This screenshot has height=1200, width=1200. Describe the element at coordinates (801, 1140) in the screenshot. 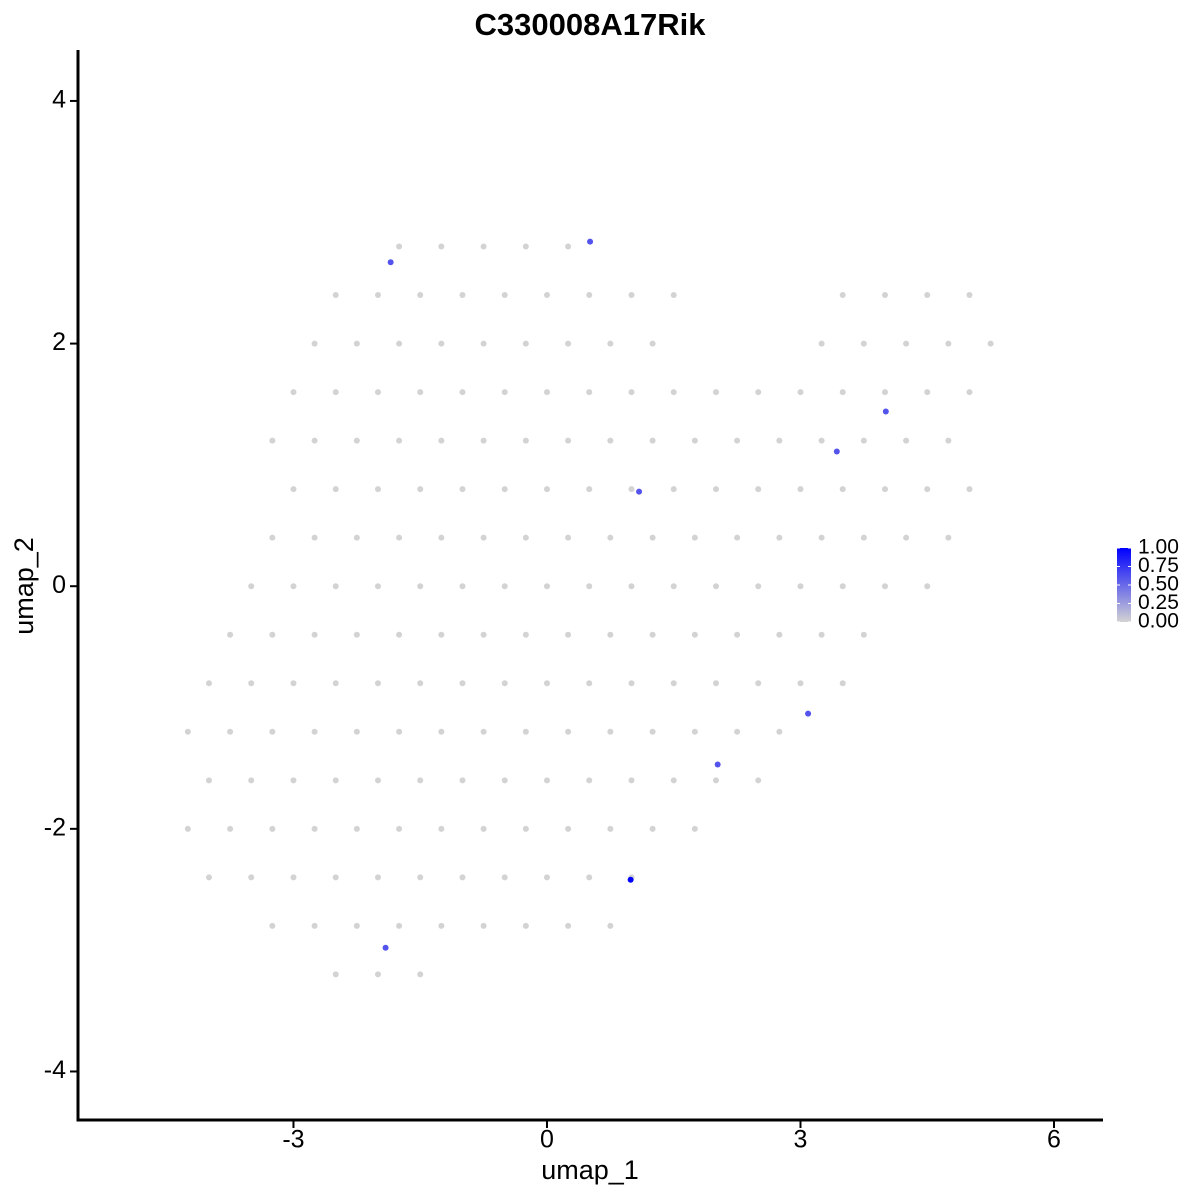

I see `x-tick-label: 3` at that location.